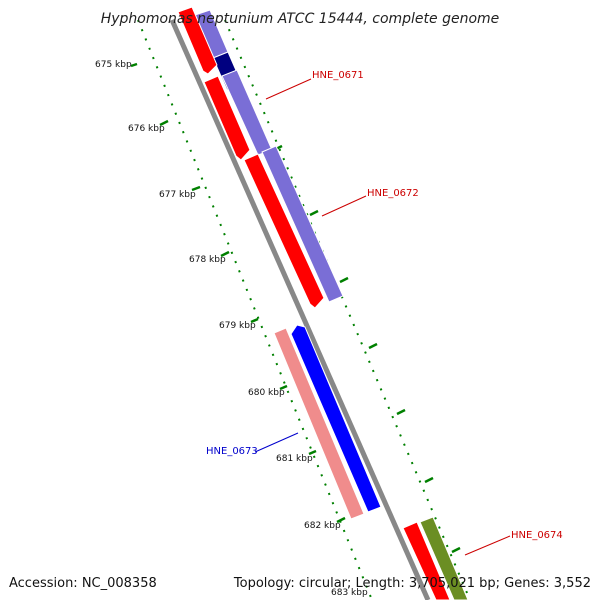 Image resolution: width=600 pixels, height=600 pixels. What do you see at coordinates (393, 193) in the screenshot?
I see `gene-label-hne0672: HNE_0672` at bounding box center [393, 193].